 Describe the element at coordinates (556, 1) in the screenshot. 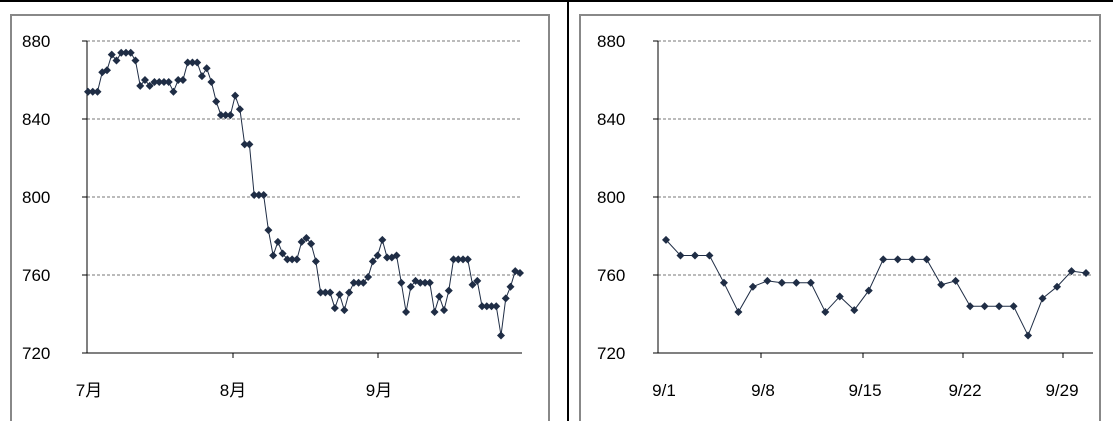

I see `top-border` at that location.